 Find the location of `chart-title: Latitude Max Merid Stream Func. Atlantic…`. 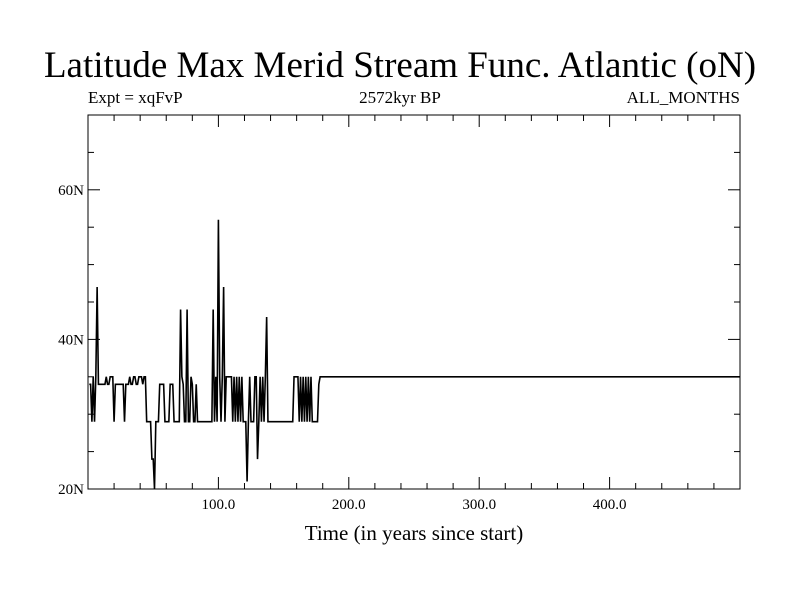

chart-title: Latitude Max Merid Stream Func. Atlantic… is located at coordinates (400, 65).